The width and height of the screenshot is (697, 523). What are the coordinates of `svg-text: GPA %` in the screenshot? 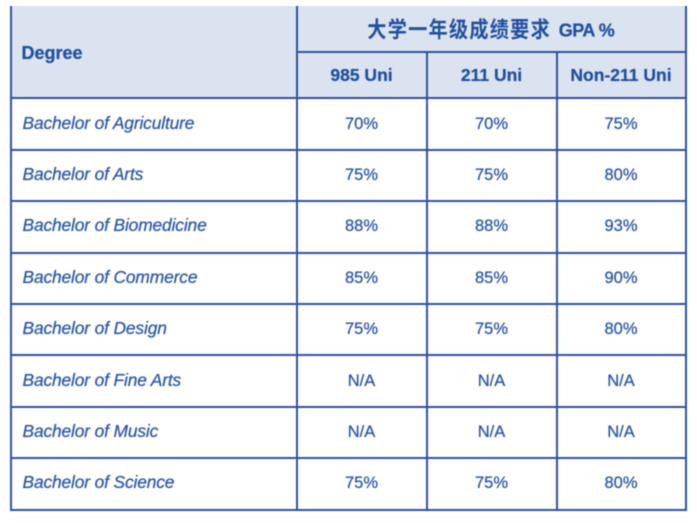 It's located at (586, 30).